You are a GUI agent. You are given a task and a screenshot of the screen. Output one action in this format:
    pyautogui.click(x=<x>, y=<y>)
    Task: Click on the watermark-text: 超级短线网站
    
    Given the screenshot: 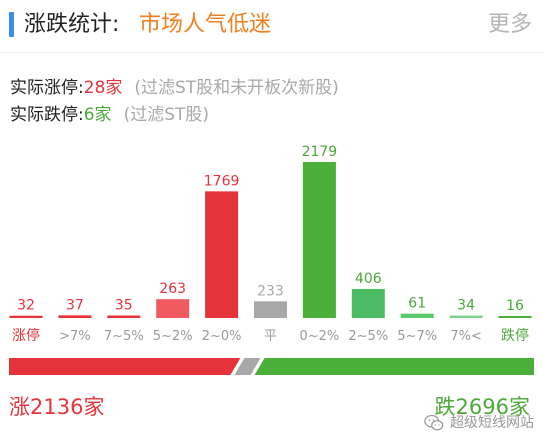 What is the action you would take?
    pyautogui.click(x=492, y=423)
    